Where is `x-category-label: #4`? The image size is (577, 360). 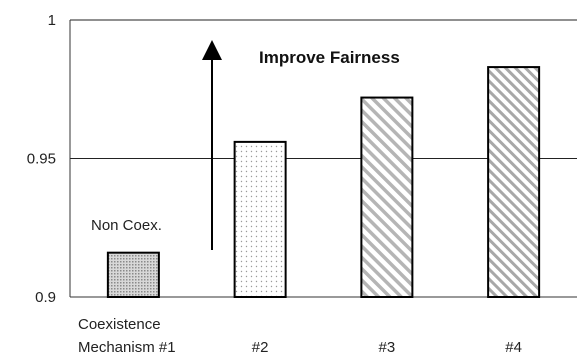
x-category-label: #4 is located at coordinates (513, 347).